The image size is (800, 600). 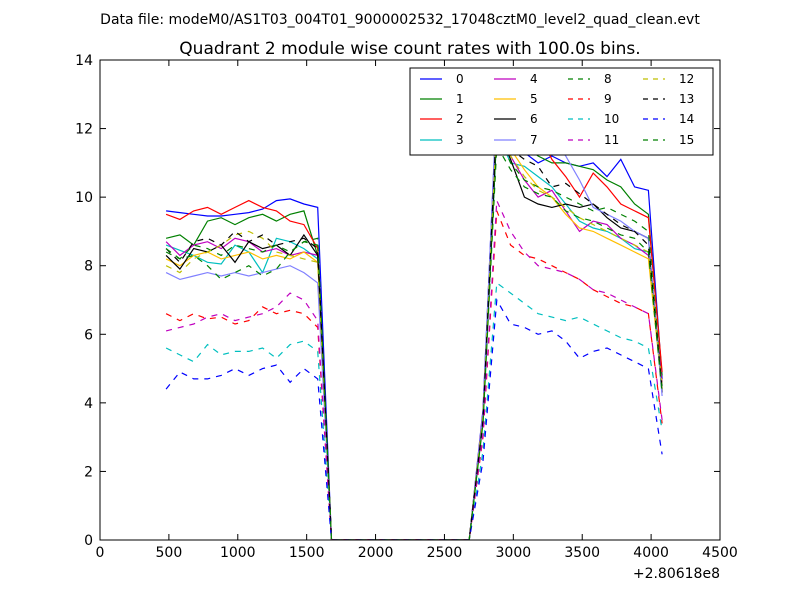 What do you see at coordinates (534, 119) in the screenshot?
I see `legend-label-6: 6` at bounding box center [534, 119].